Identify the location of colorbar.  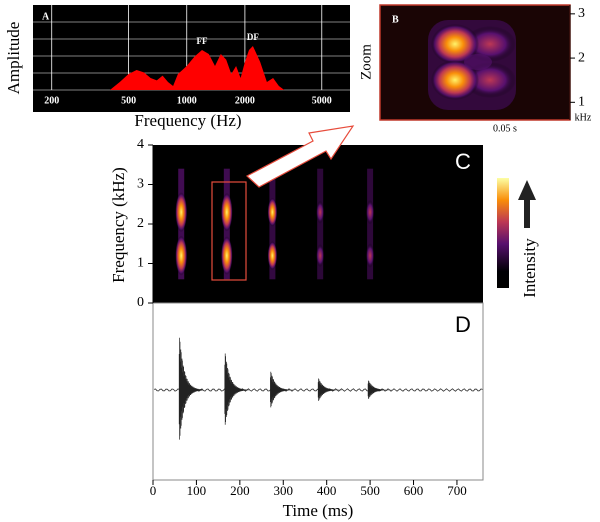
(503, 233).